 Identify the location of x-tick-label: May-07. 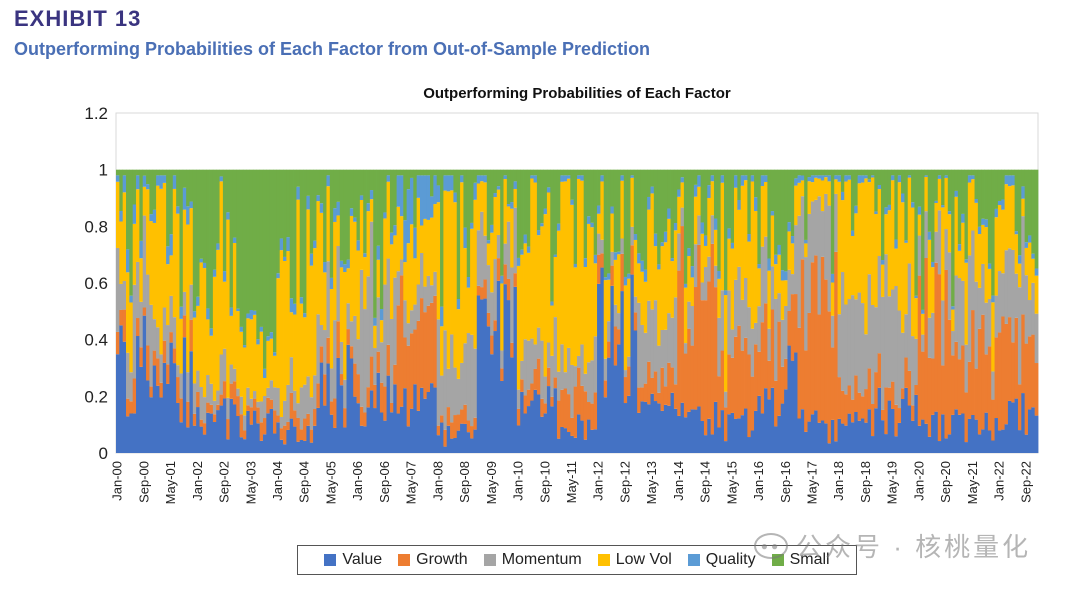
(411, 482).